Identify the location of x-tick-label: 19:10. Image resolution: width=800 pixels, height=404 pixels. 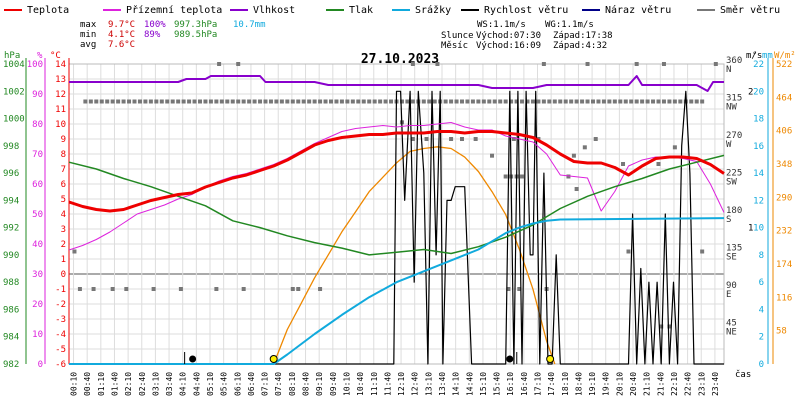
(592, 384).